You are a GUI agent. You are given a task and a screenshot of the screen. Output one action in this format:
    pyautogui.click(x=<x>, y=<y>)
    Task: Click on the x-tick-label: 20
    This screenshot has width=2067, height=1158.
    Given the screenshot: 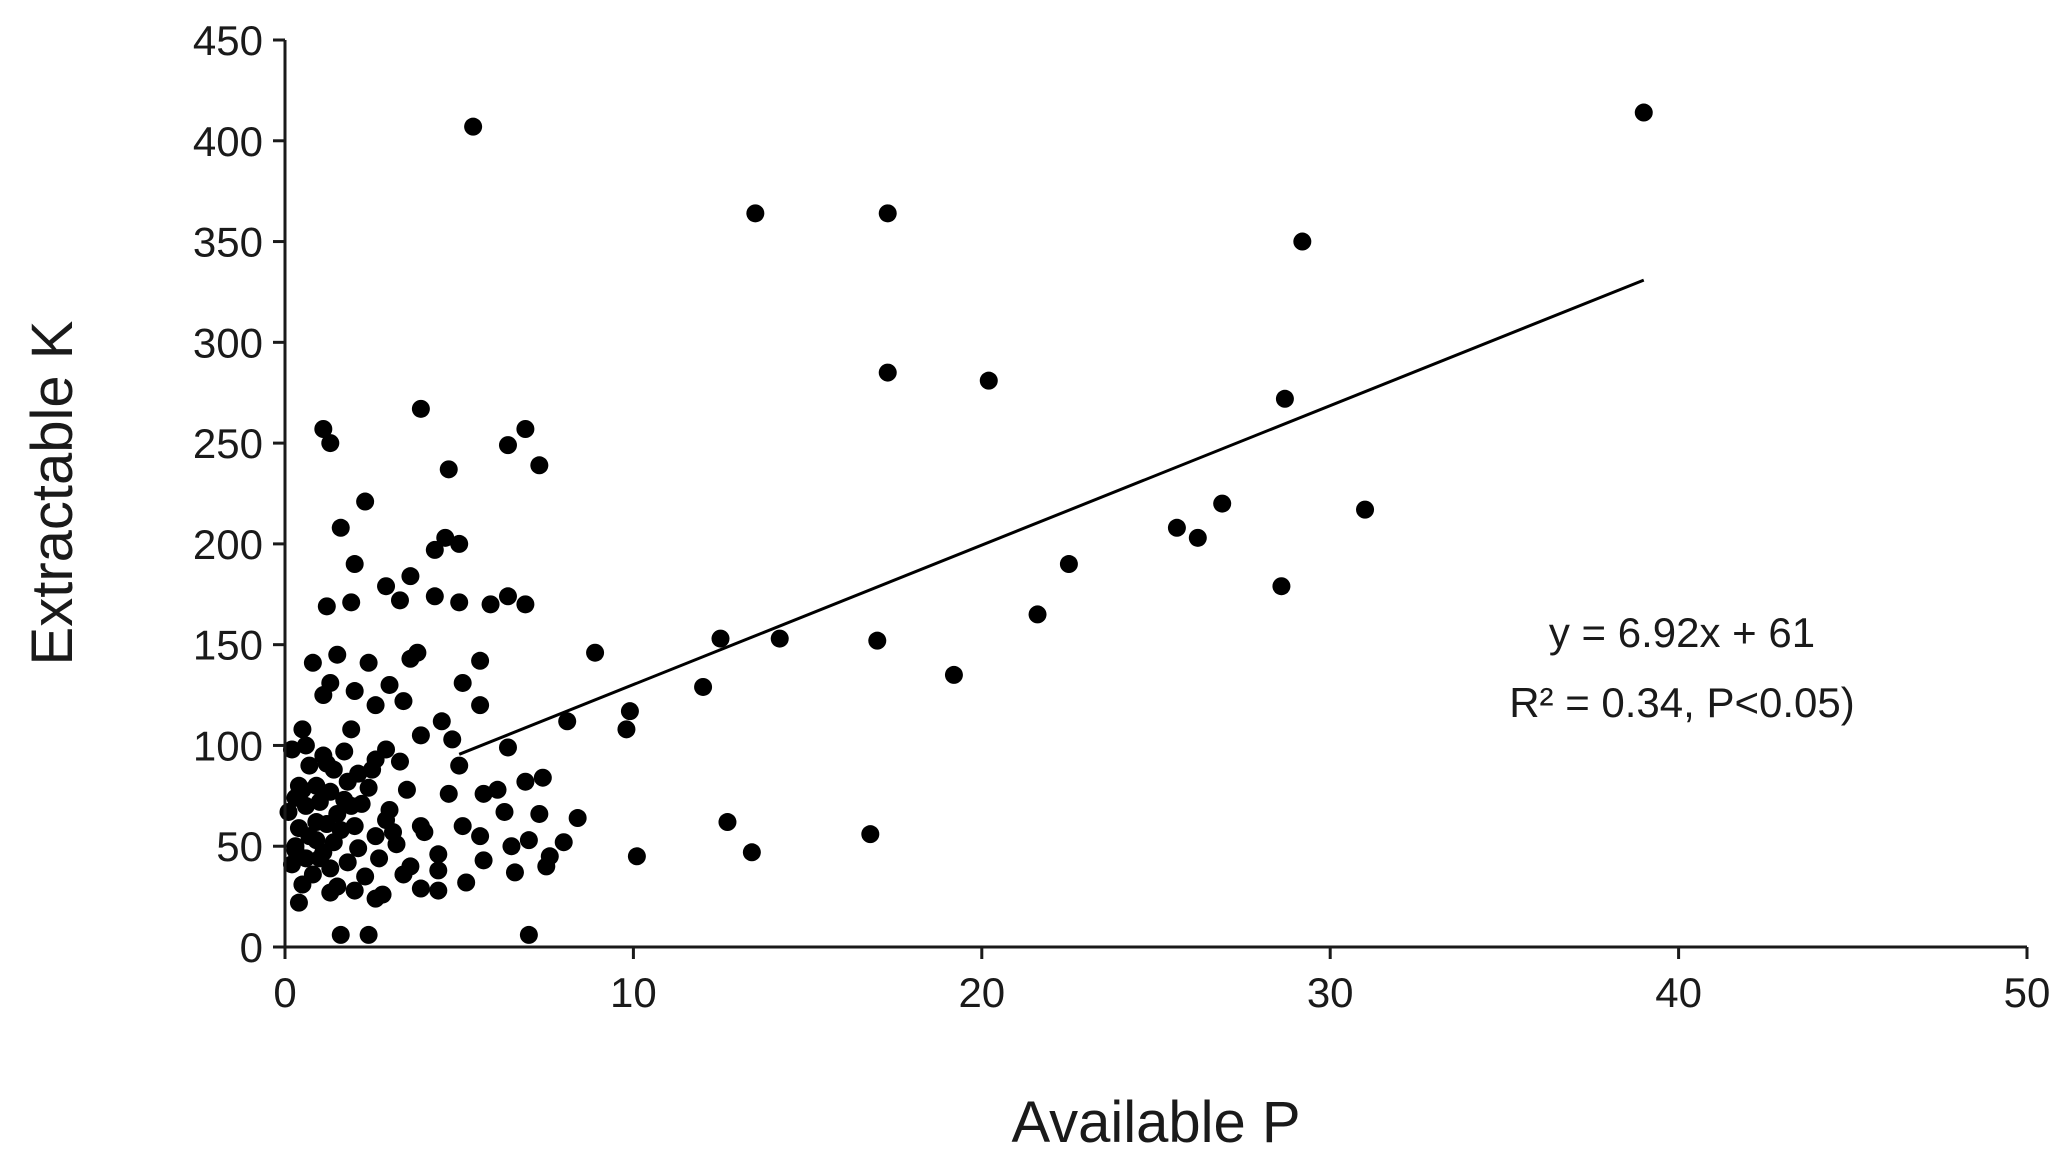 What is the action you would take?
    pyautogui.click(x=981, y=992)
    